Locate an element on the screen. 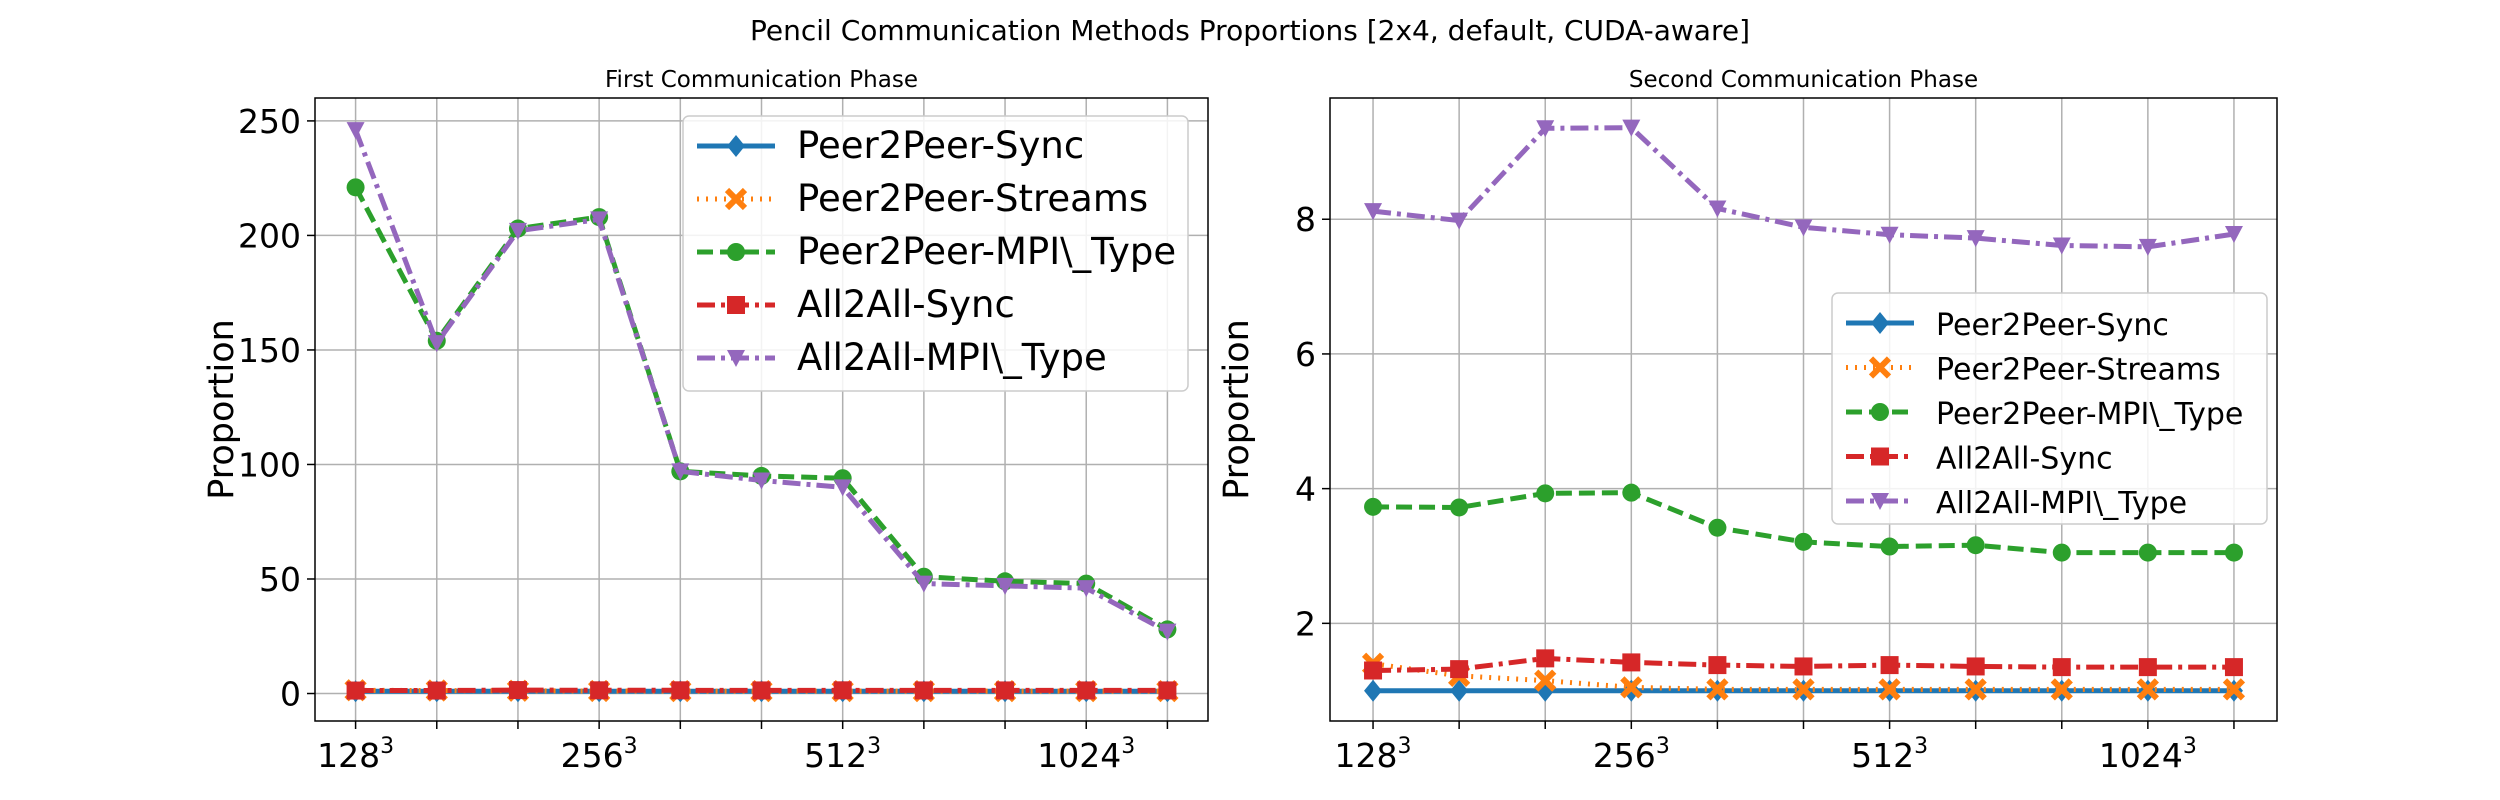 This screenshot has height=800, width=2500. legend-label: Peer2Peer-Streams is located at coordinates (2078, 370).